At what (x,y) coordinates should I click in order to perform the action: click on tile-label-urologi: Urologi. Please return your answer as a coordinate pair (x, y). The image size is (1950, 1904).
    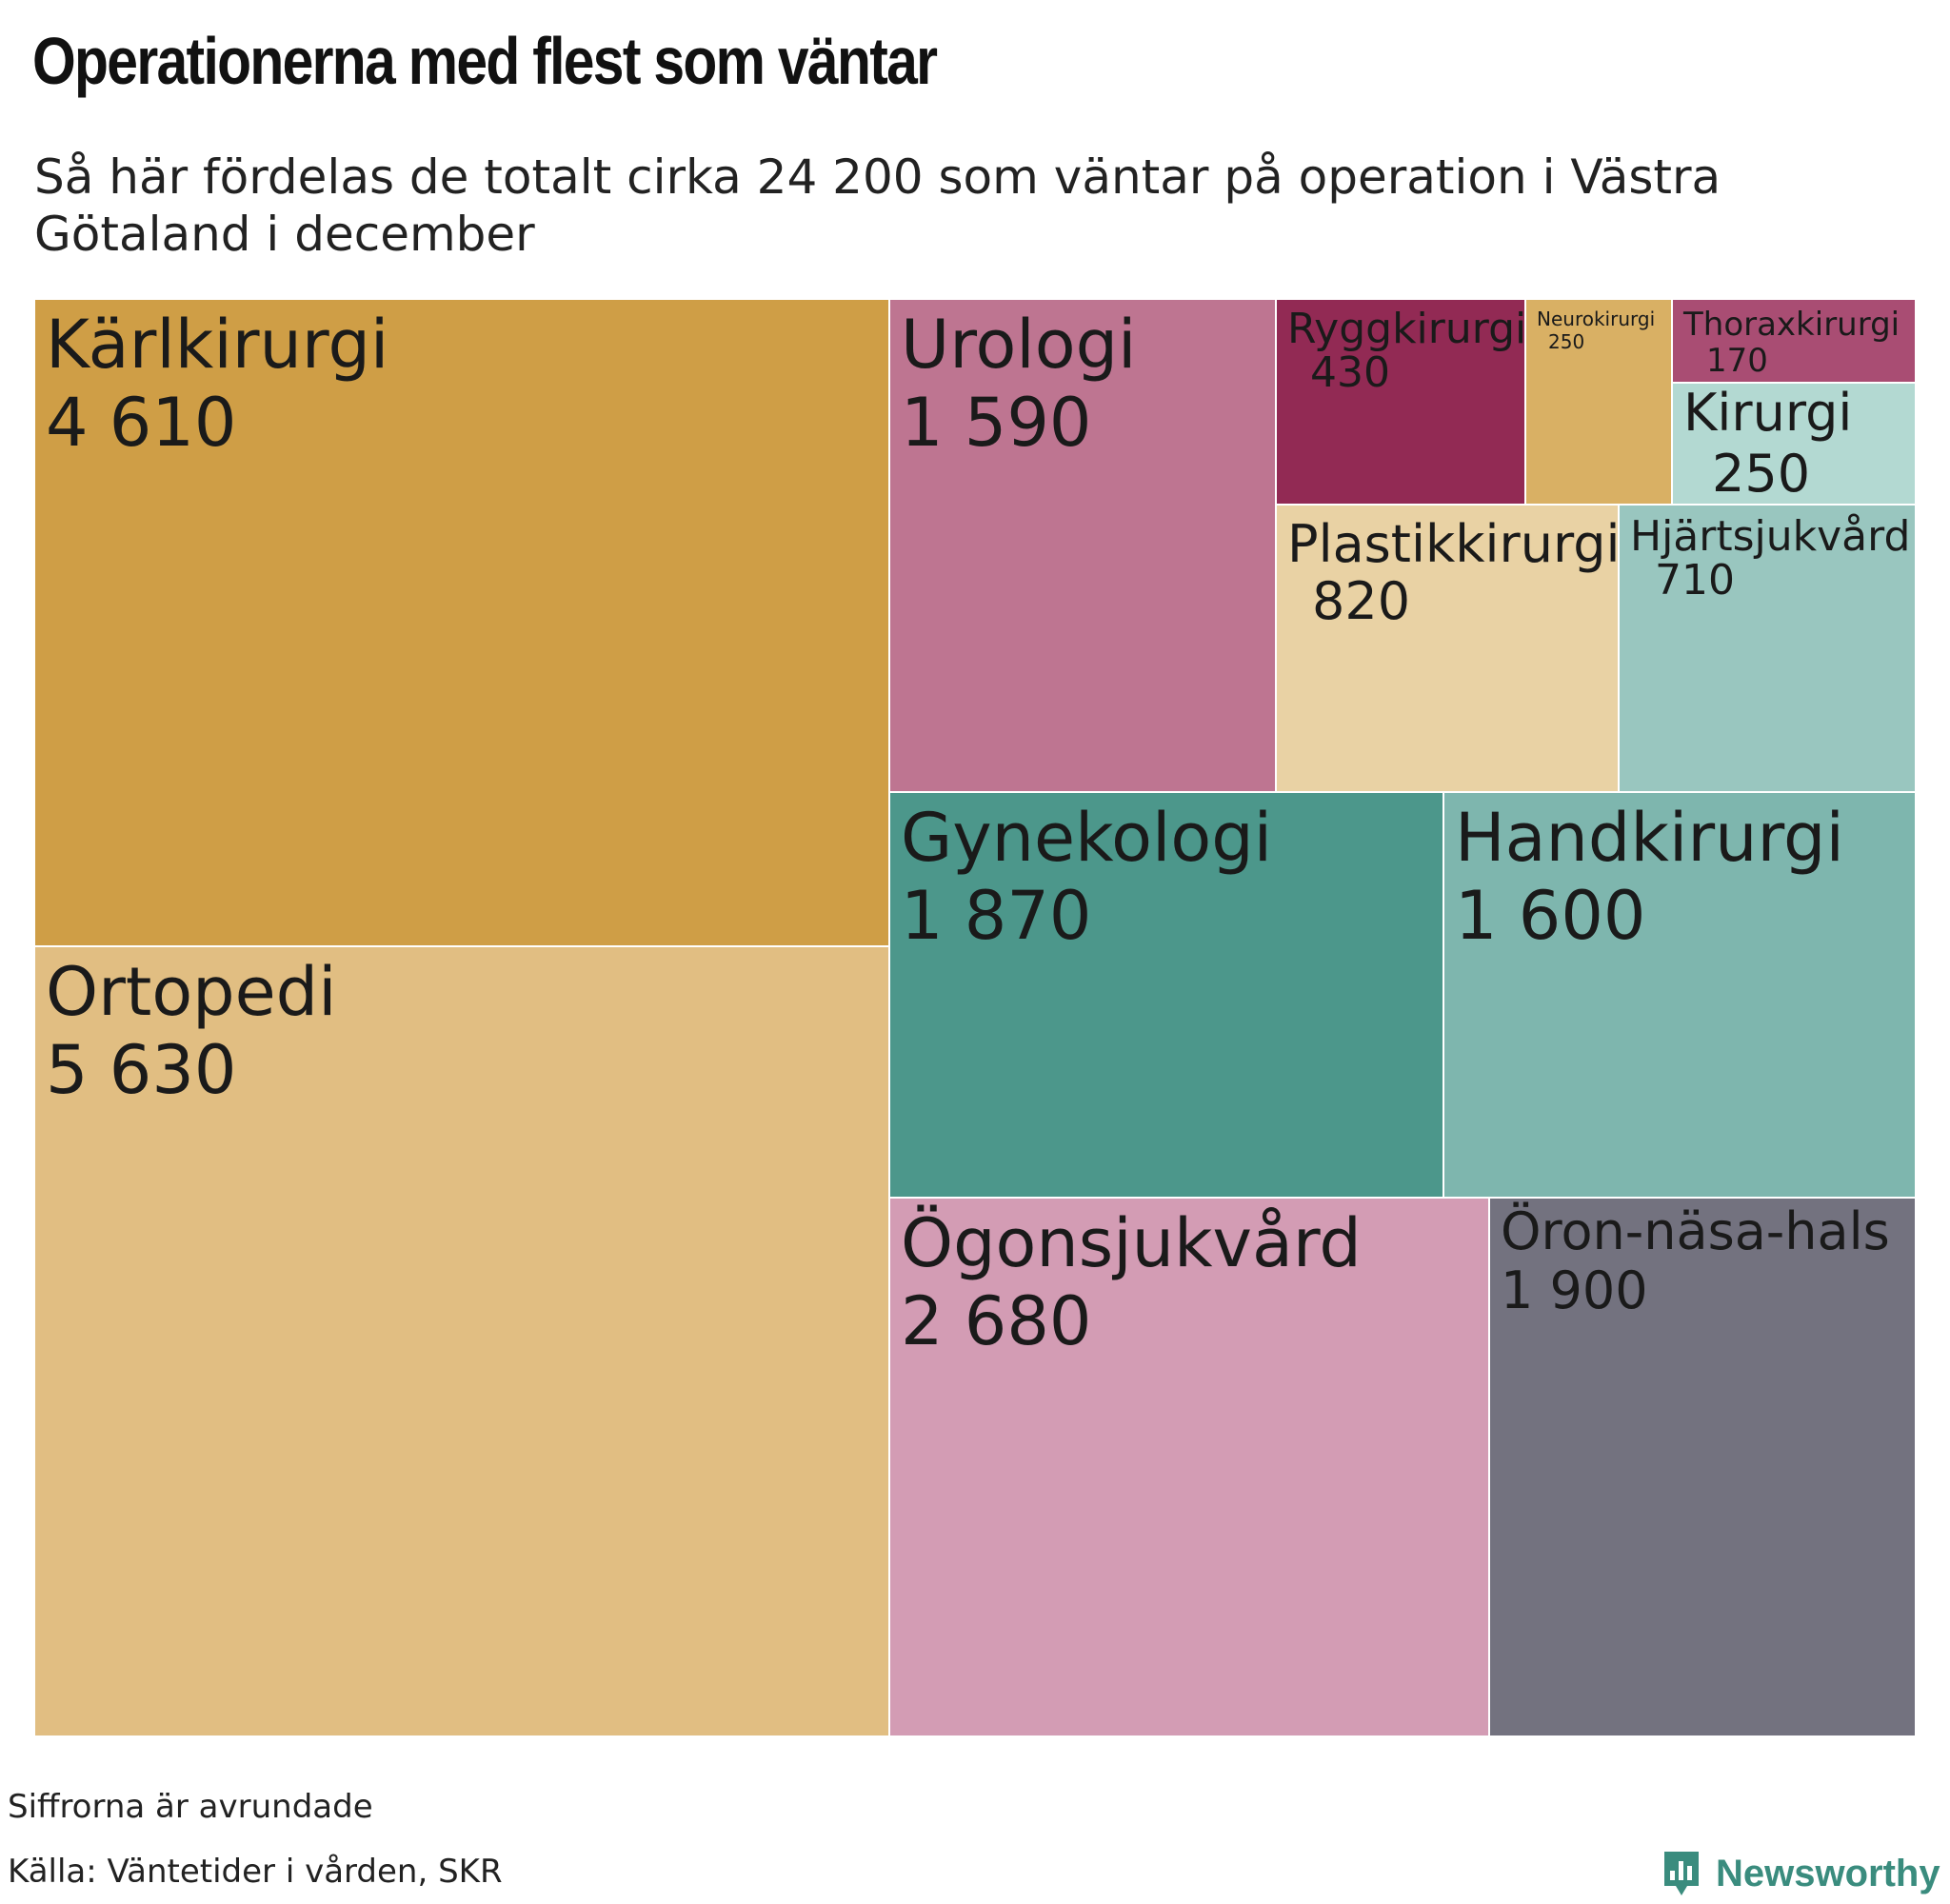
    Looking at the image, I should click on (1019, 345).